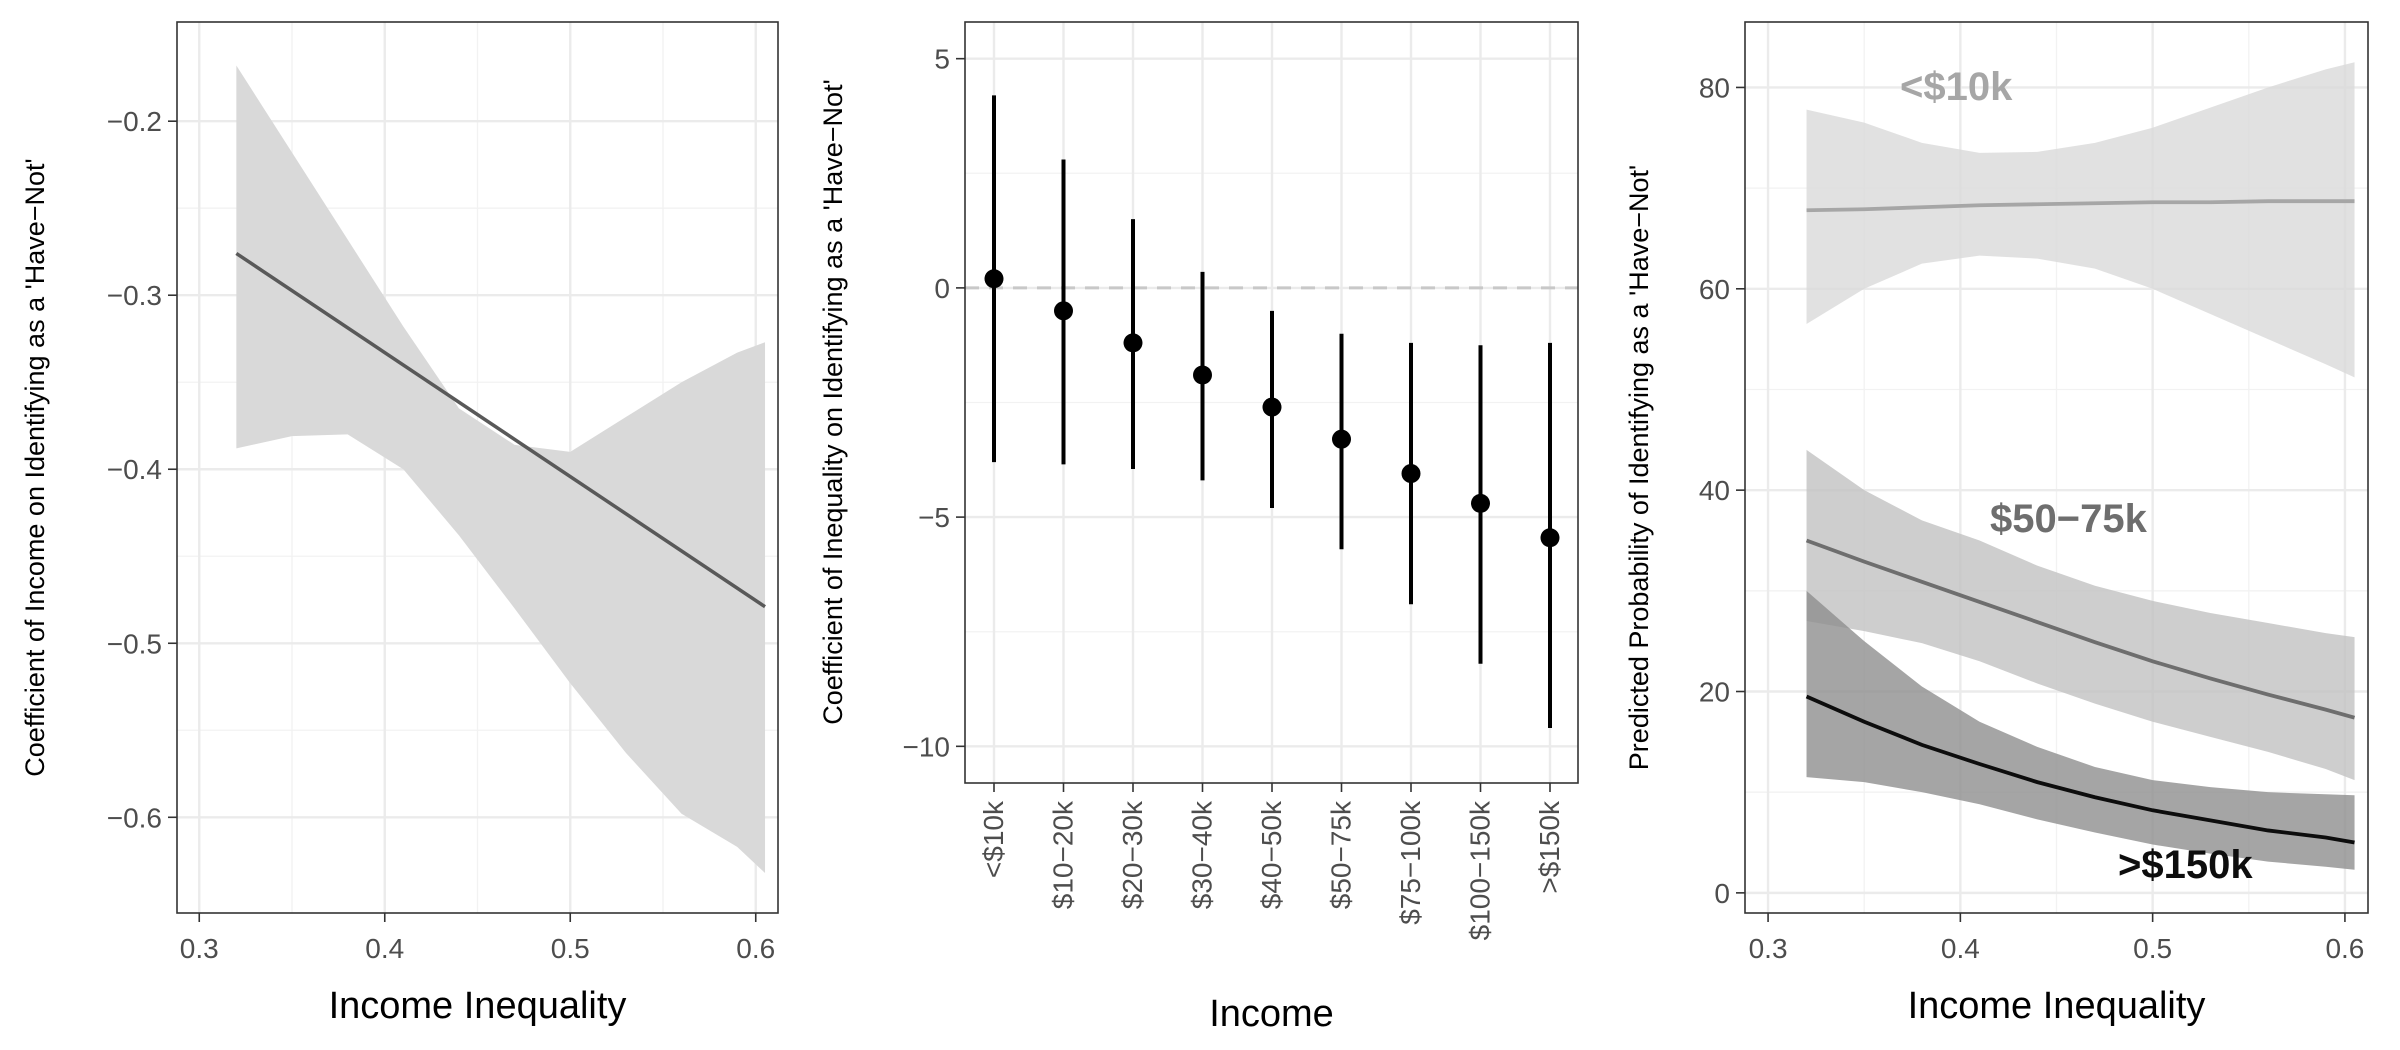 The image size is (2400, 1050). I want to click on y-tick-label: −0.4, so click(134, 469).